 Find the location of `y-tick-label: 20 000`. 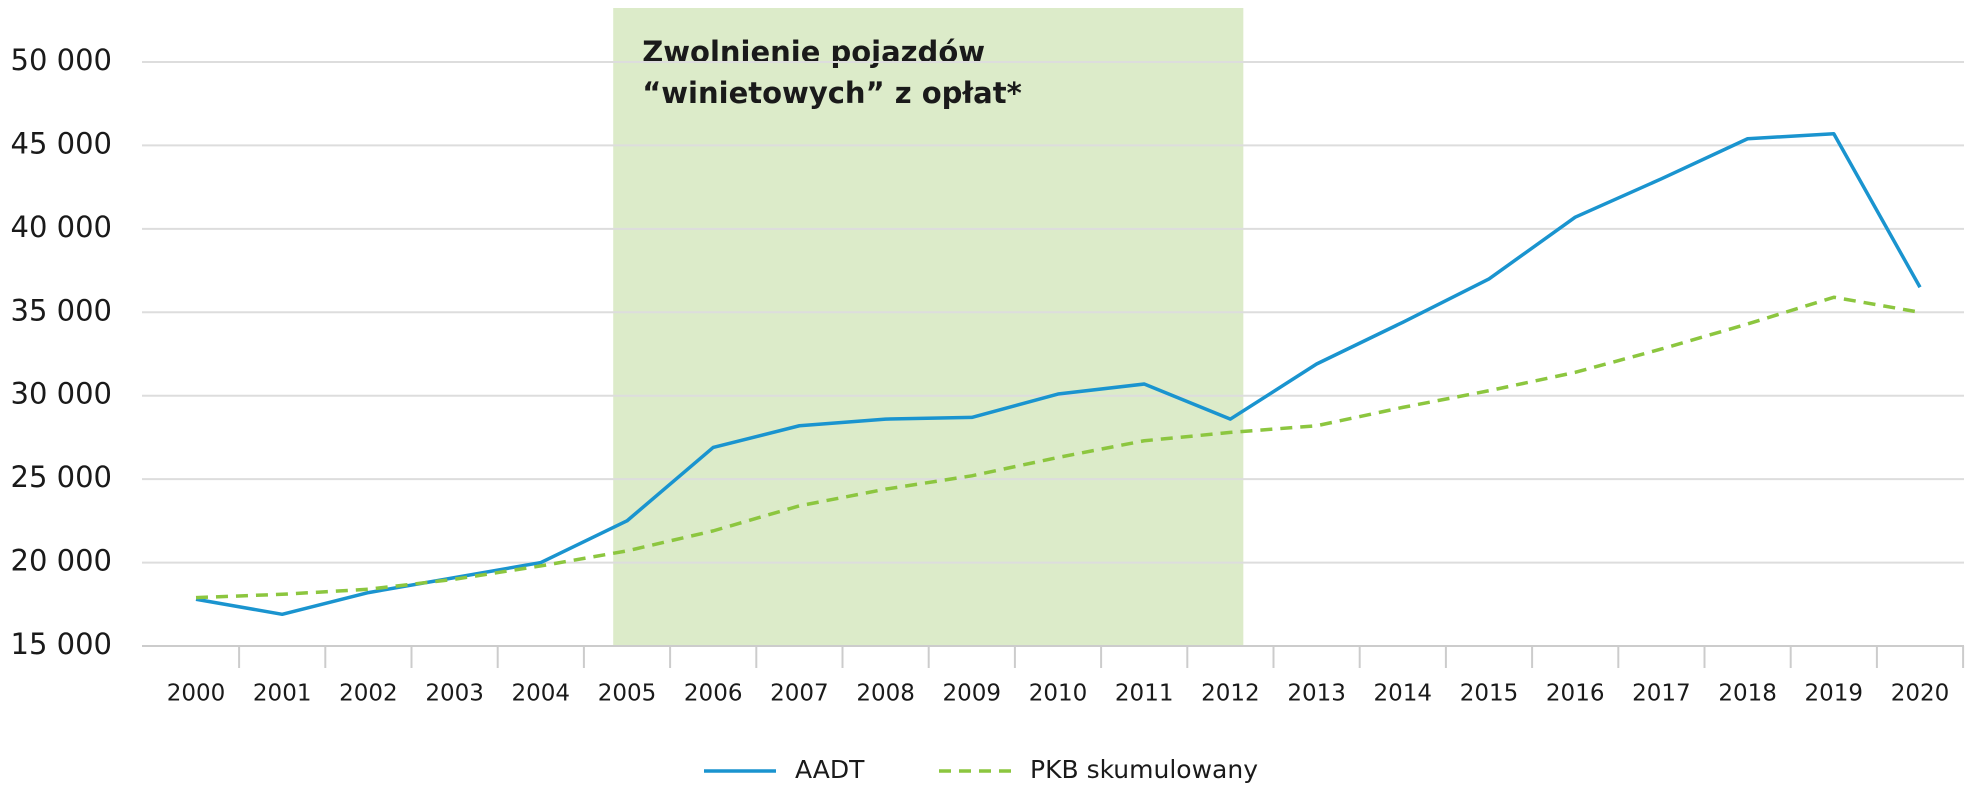

y-tick-label: 20 000 is located at coordinates (61, 561).